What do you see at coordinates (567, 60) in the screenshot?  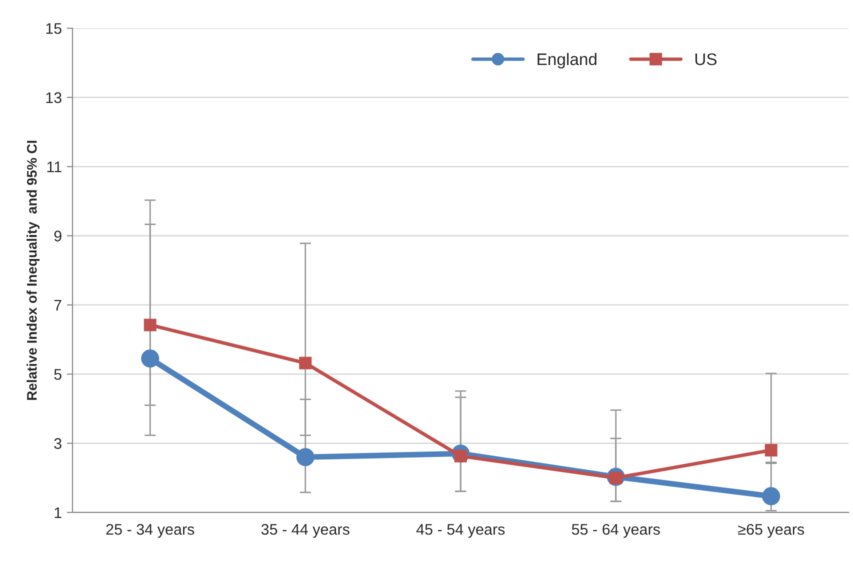 I see `legend-label: England` at bounding box center [567, 60].